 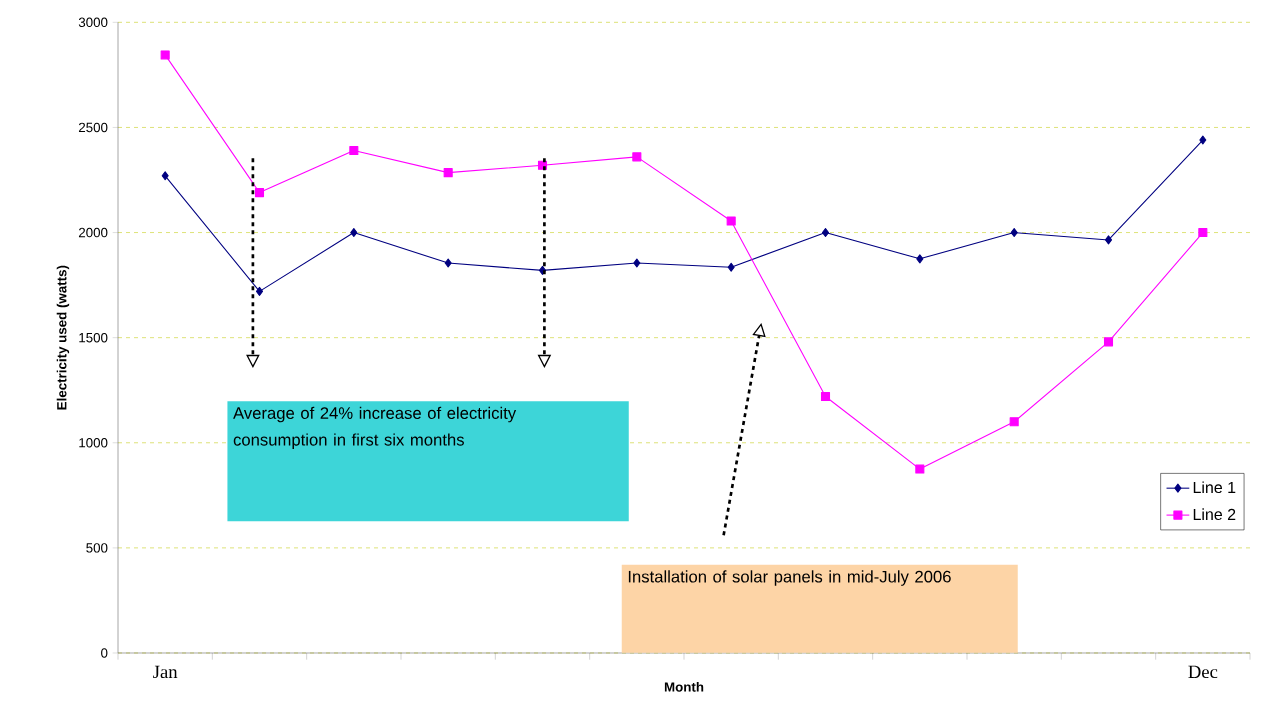 I want to click on annotation: Average of 24% increase of electricity consumption in first six months, so click(x=375, y=427).